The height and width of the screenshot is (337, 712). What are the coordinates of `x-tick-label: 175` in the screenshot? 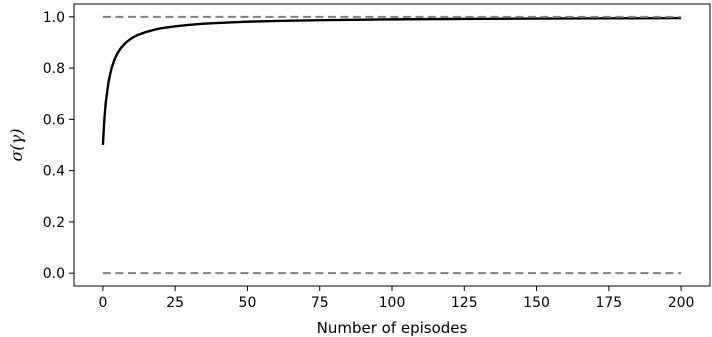 It's located at (608, 303).